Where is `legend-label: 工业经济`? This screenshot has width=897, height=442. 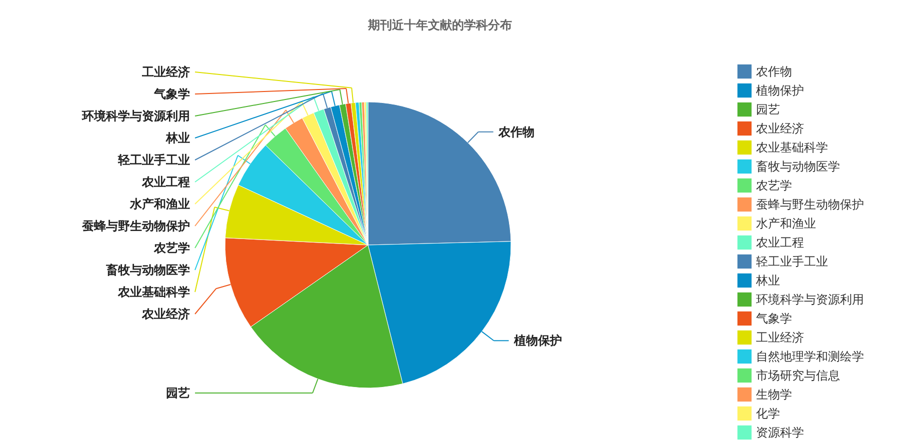
legend-label: 工业经济 is located at coordinates (780, 337).